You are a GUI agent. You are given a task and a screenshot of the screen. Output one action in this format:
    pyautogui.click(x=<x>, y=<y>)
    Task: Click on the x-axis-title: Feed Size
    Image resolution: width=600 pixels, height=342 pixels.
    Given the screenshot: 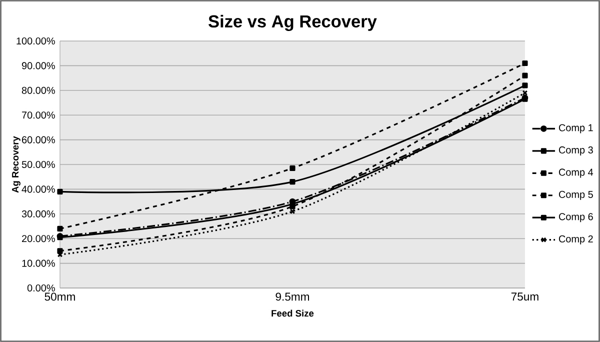 What is the action you would take?
    pyautogui.click(x=293, y=313)
    